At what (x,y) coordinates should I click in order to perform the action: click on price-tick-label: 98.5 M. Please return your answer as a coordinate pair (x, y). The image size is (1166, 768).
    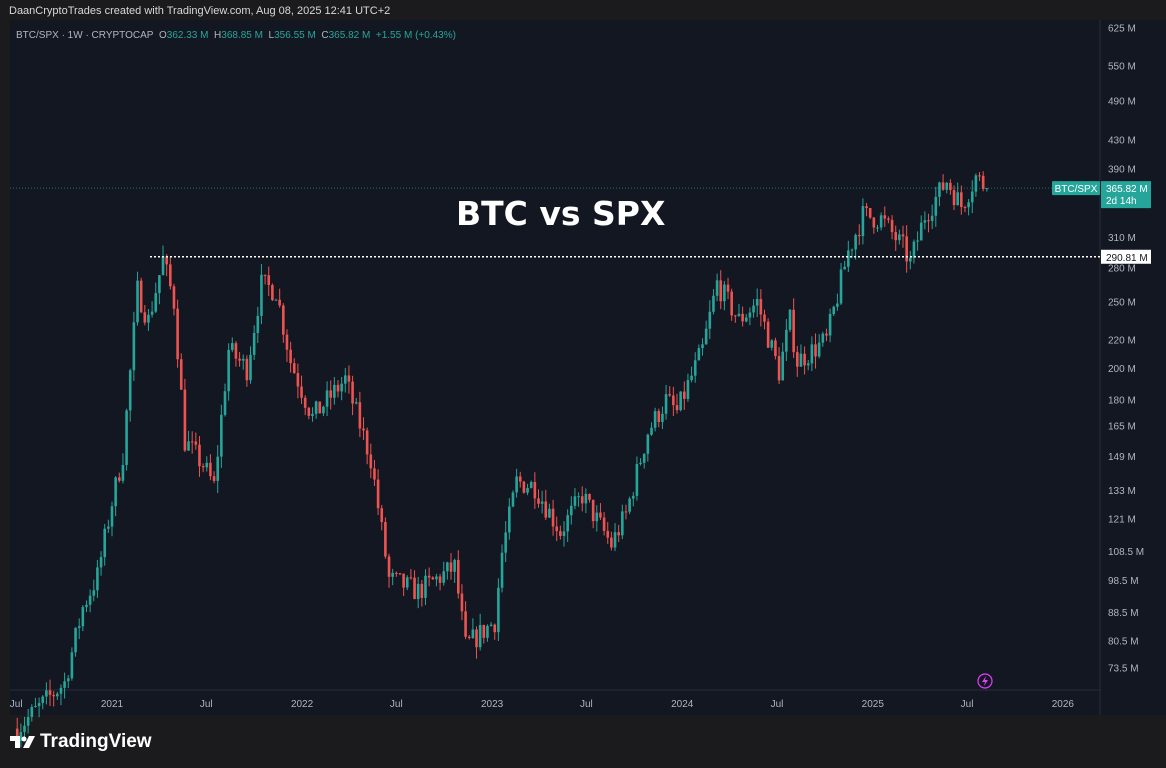
    Looking at the image, I should click on (1123, 581).